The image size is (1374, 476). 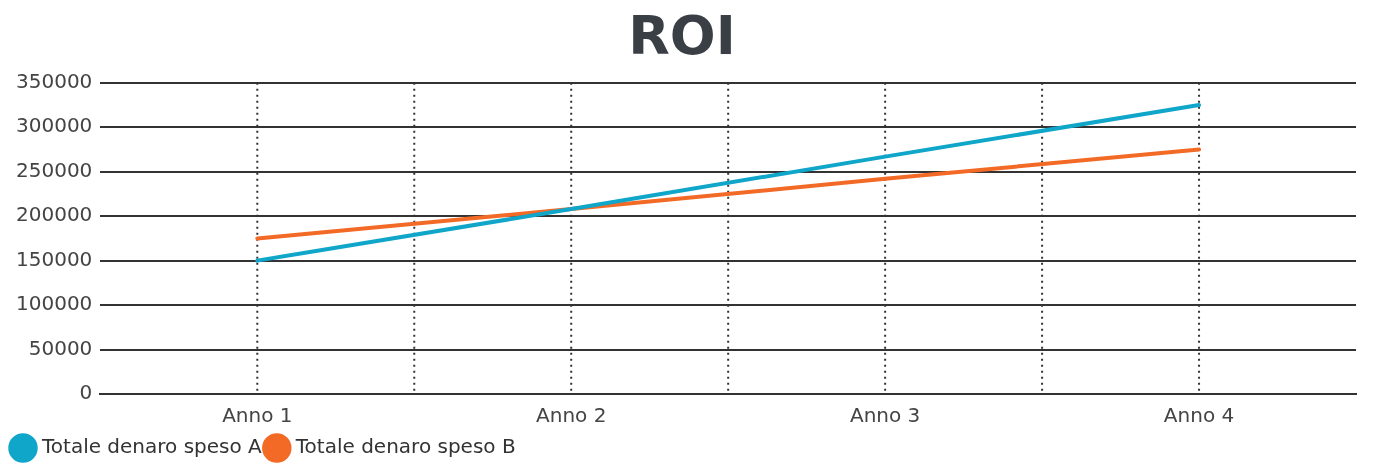 What do you see at coordinates (60, 347) in the screenshot?
I see `y-tick-label: 50000` at bounding box center [60, 347].